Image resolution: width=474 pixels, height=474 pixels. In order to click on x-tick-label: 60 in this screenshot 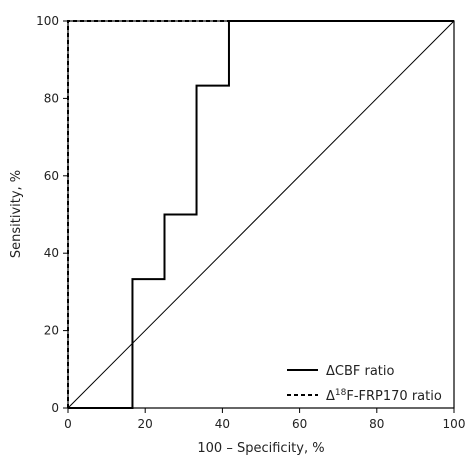, I will do `click(299, 424)`.